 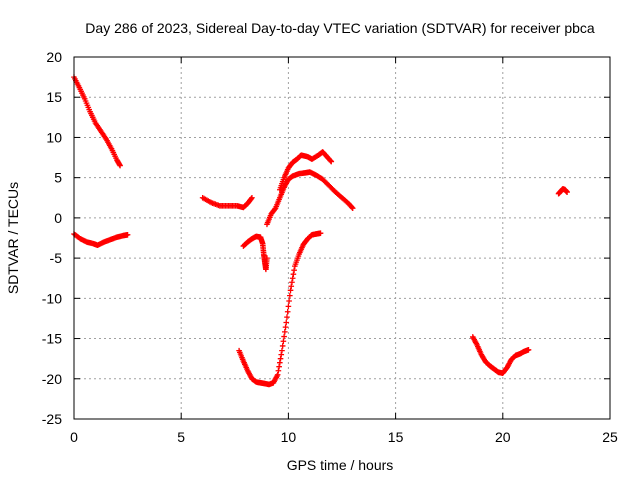 What do you see at coordinates (181, 437) in the screenshot?
I see `x-tick-label: 5` at bounding box center [181, 437].